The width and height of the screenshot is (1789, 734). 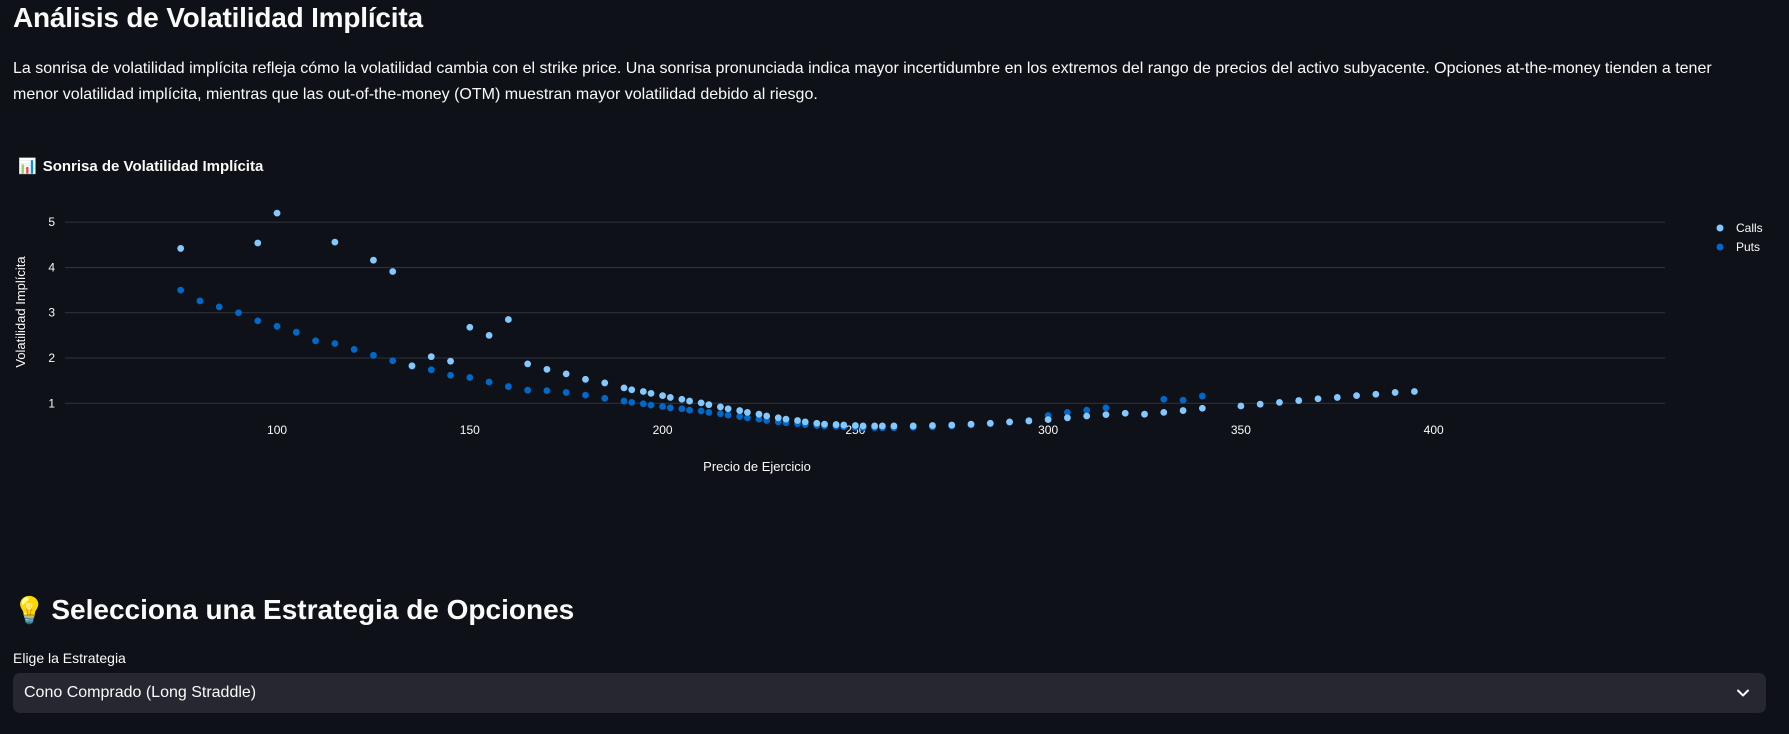 What do you see at coordinates (1743, 693) in the screenshot?
I see `chevron-down-icon` at bounding box center [1743, 693].